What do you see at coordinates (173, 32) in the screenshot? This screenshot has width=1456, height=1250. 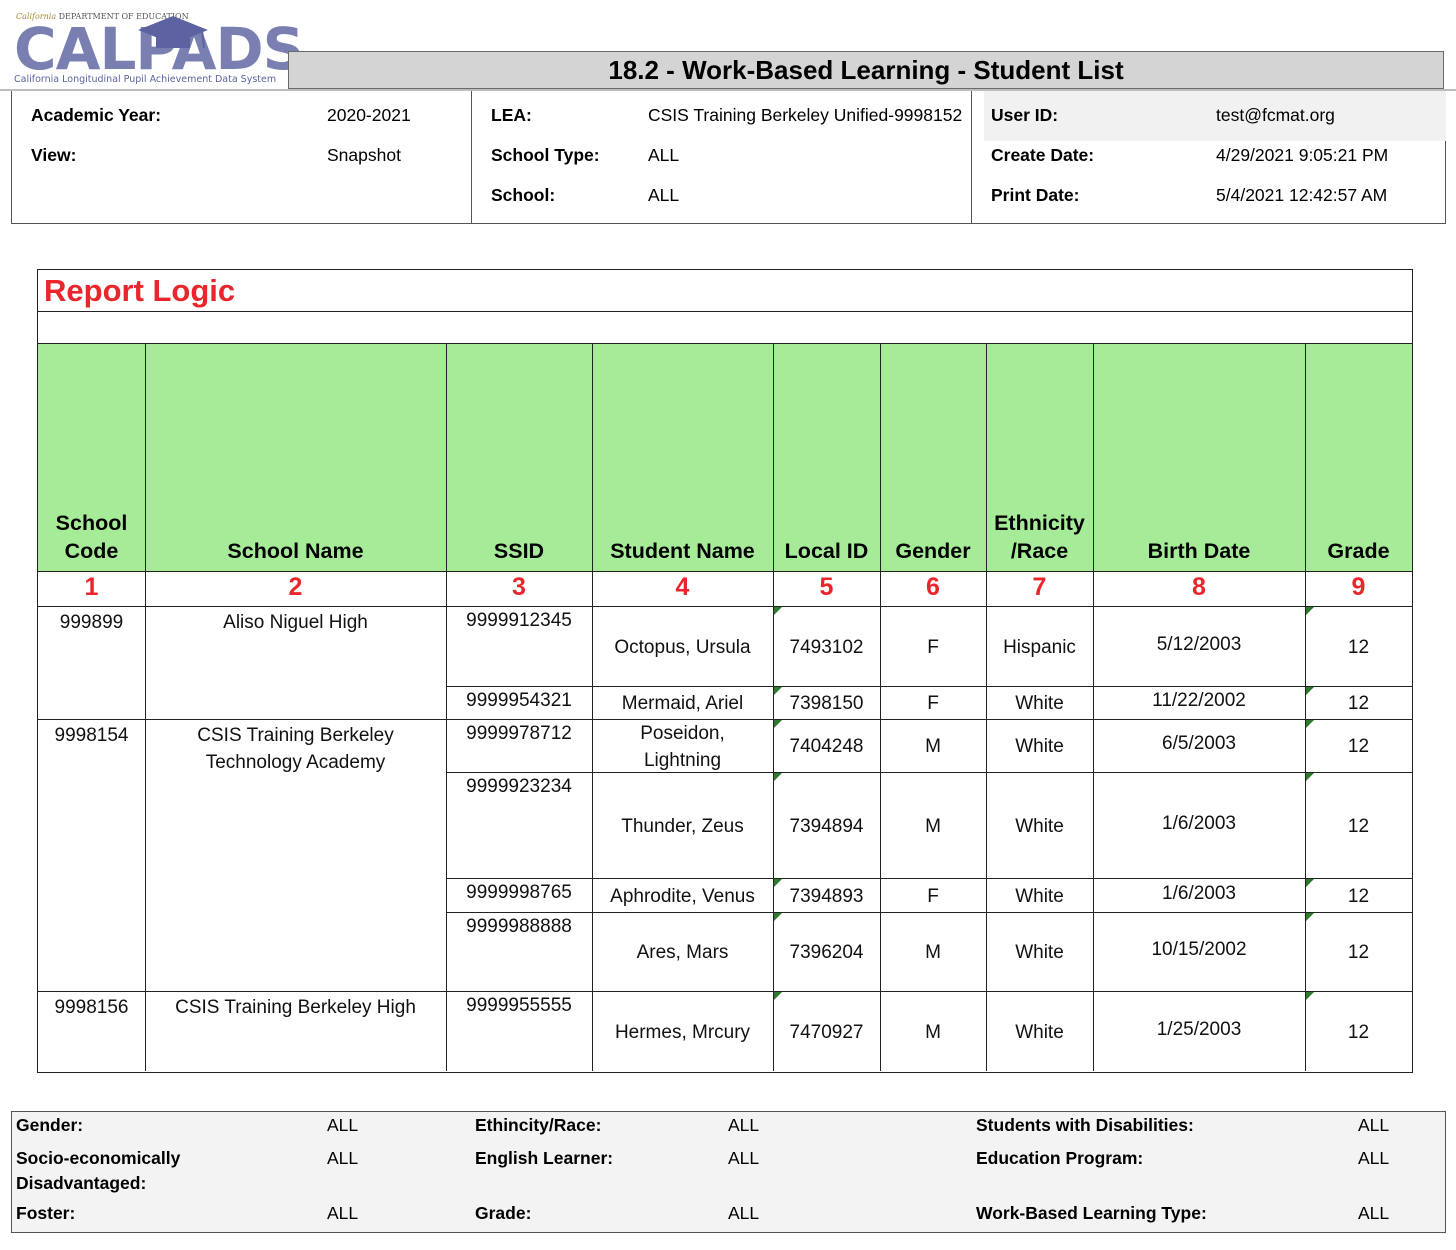 I see `graduation-cap-icon` at bounding box center [173, 32].